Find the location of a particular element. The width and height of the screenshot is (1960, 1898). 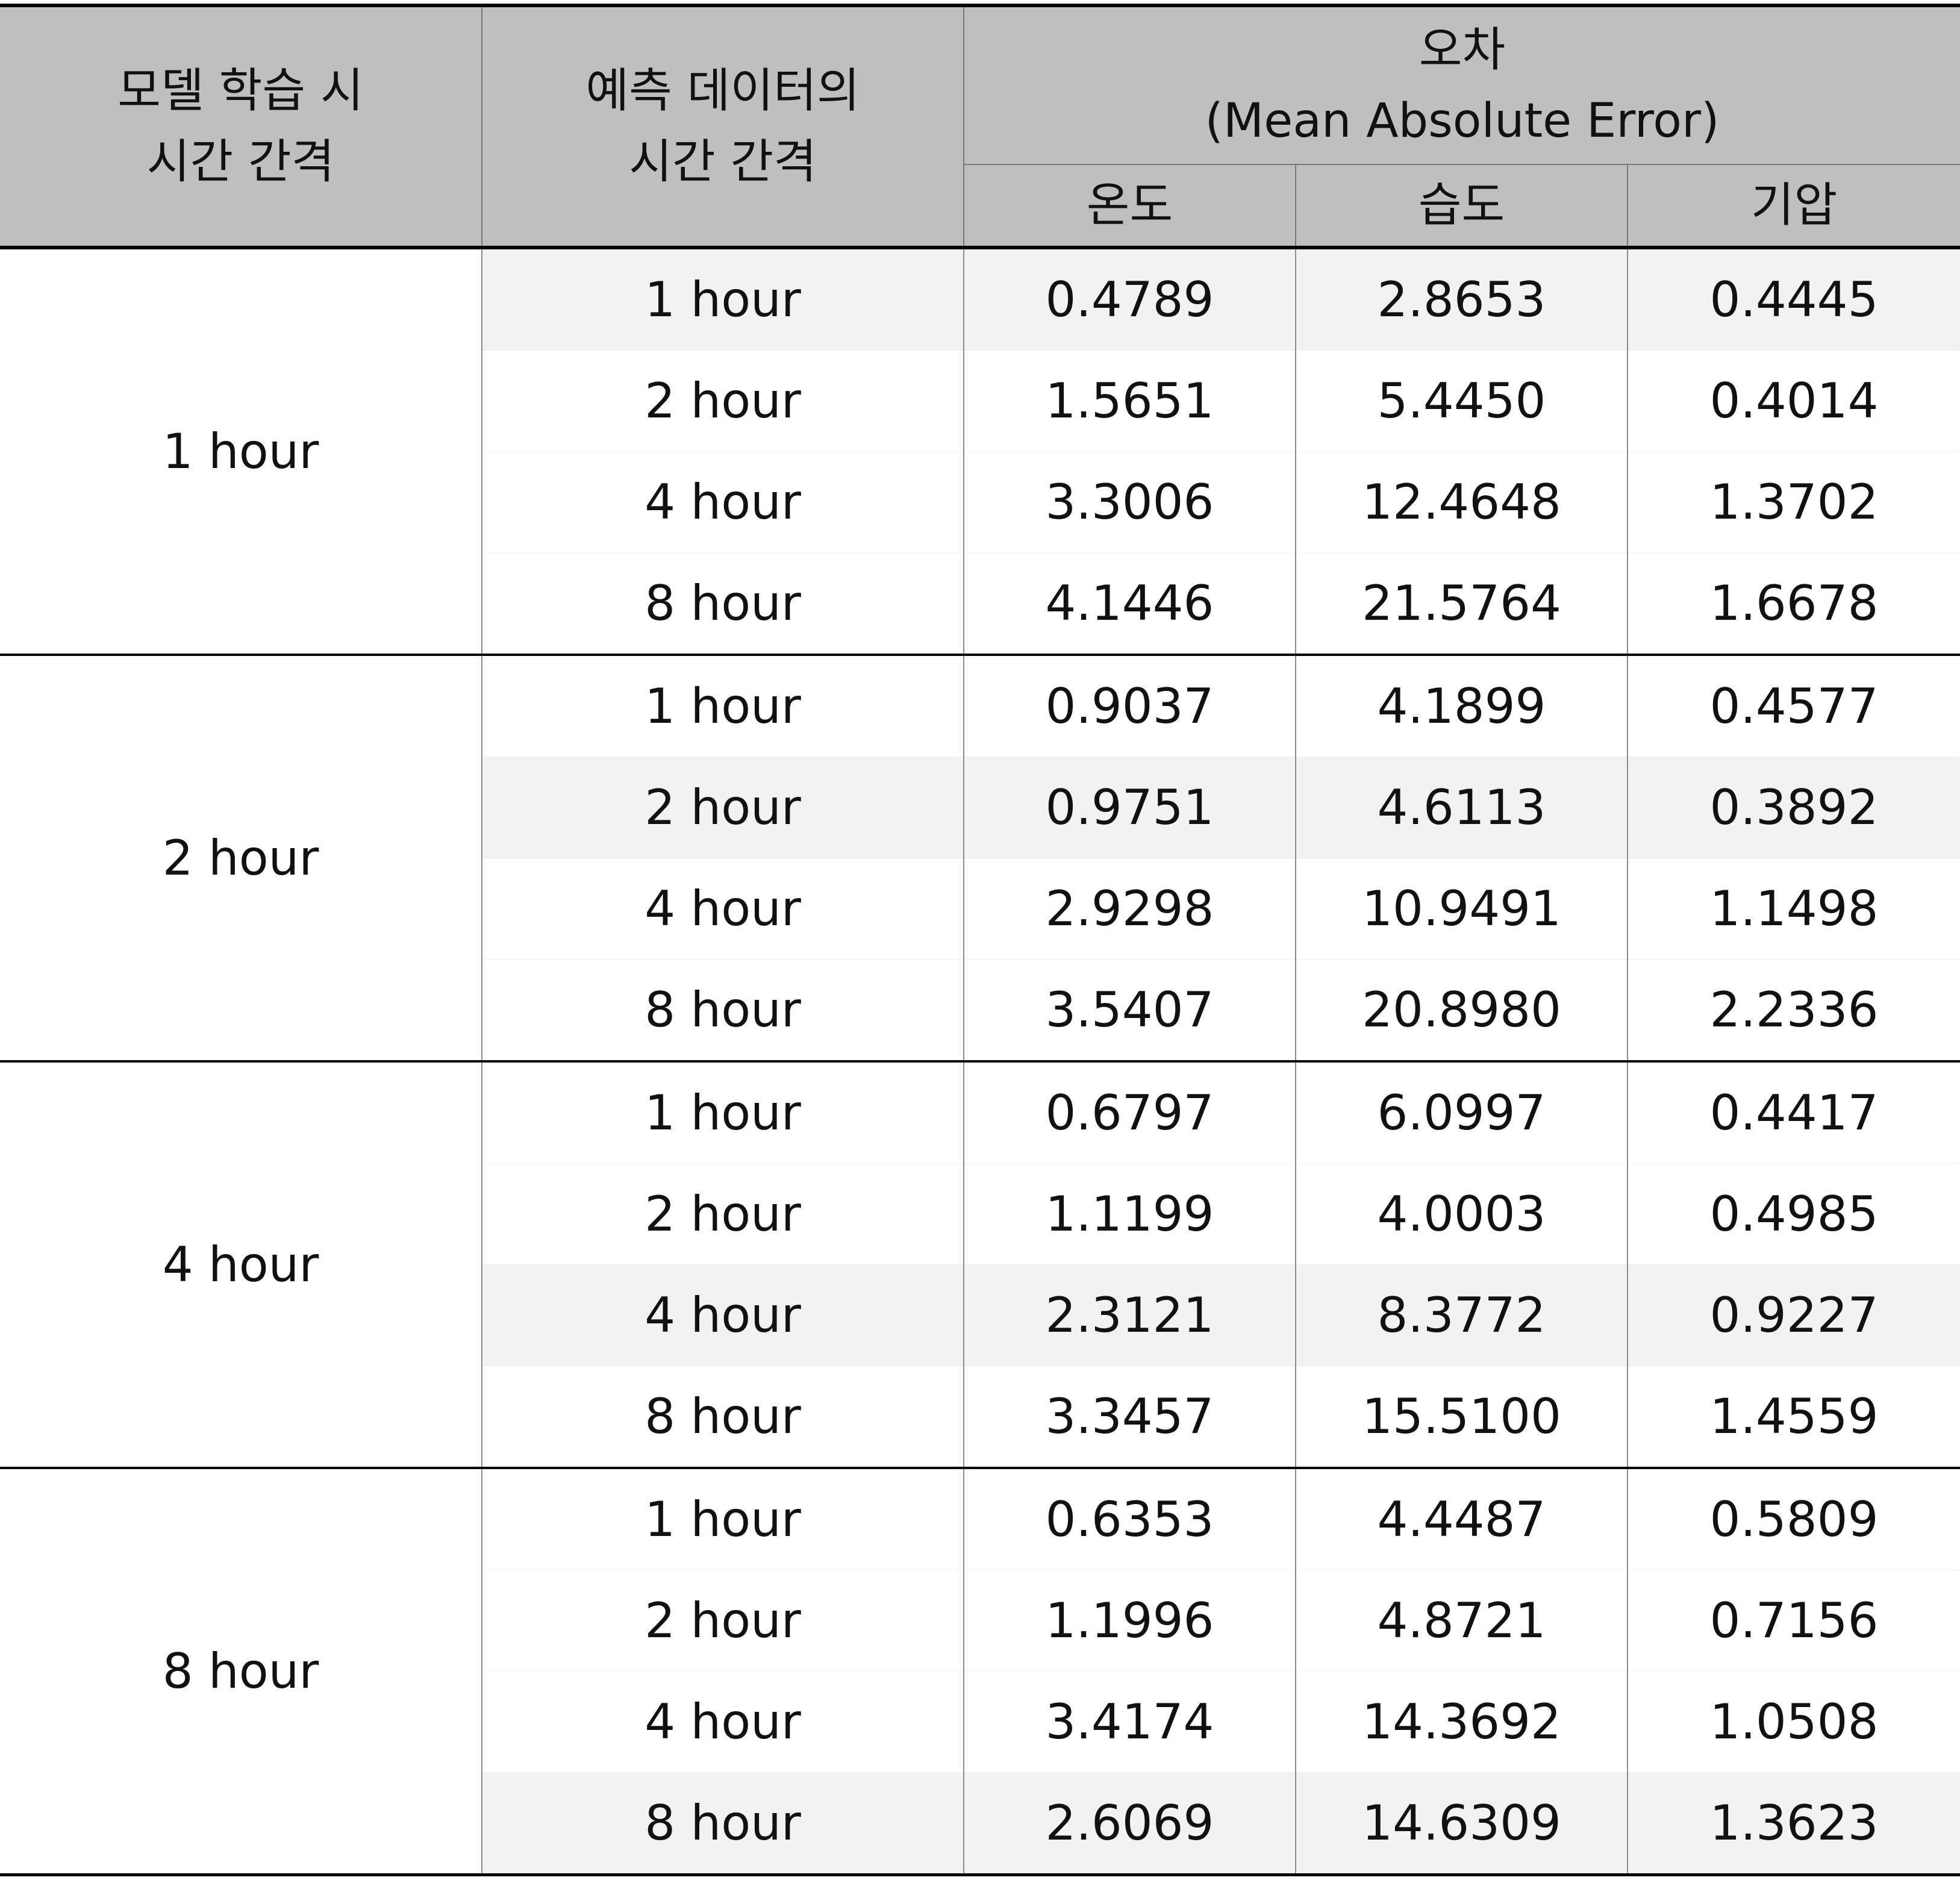

temperature-cell: 2.3121 is located at coordinates (1129, 1315).